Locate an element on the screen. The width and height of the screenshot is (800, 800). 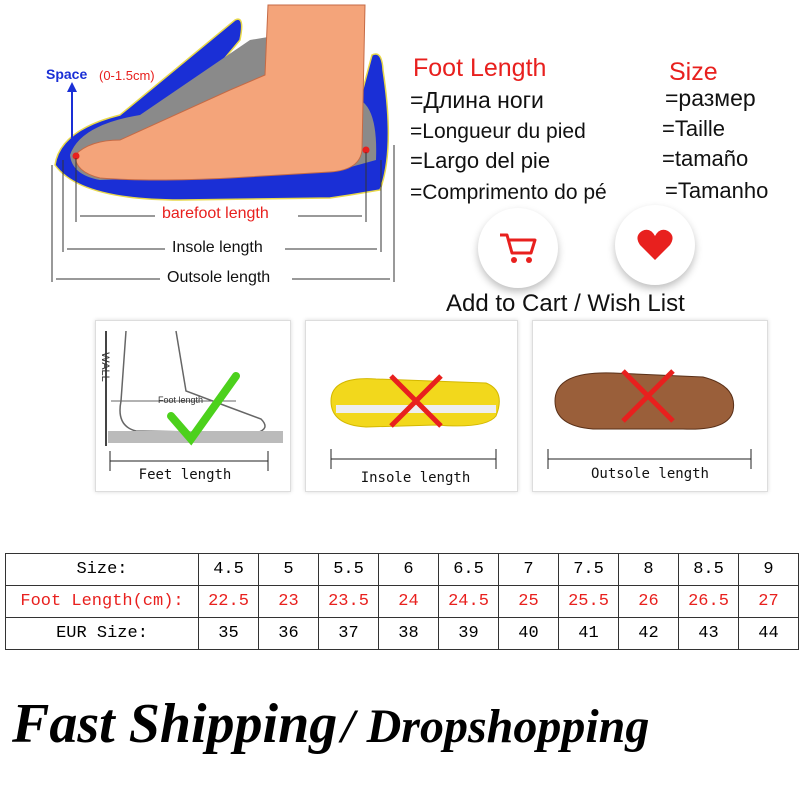
panel-outsole-length: Outsole length is located at coordinates (650, 406).